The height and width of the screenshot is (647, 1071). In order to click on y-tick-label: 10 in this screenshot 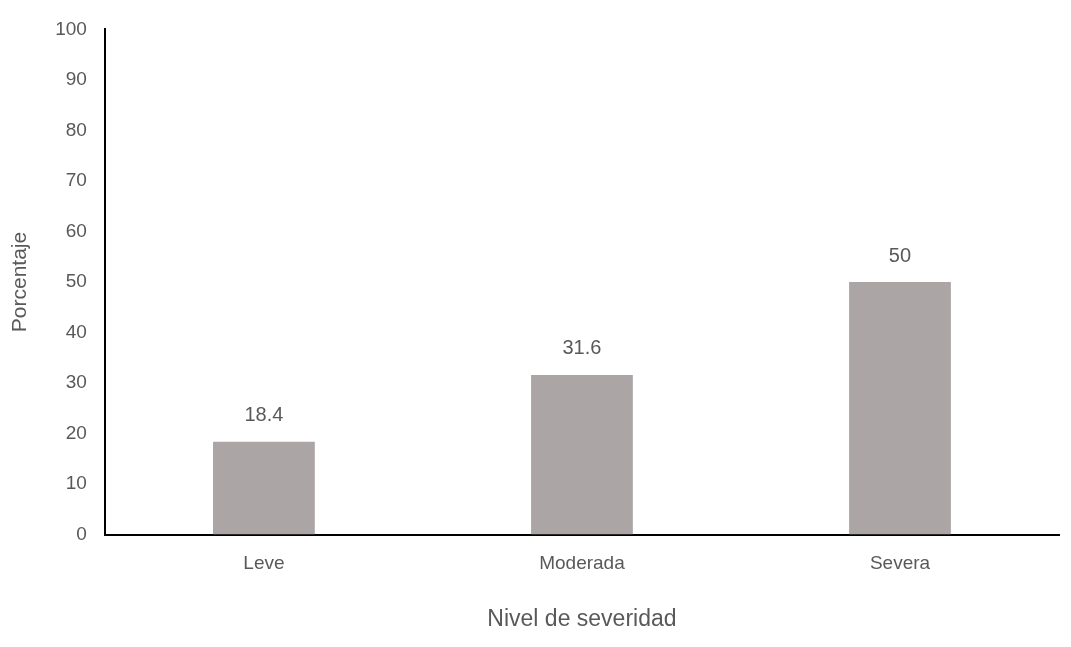, I will do `click(76, 483)`.